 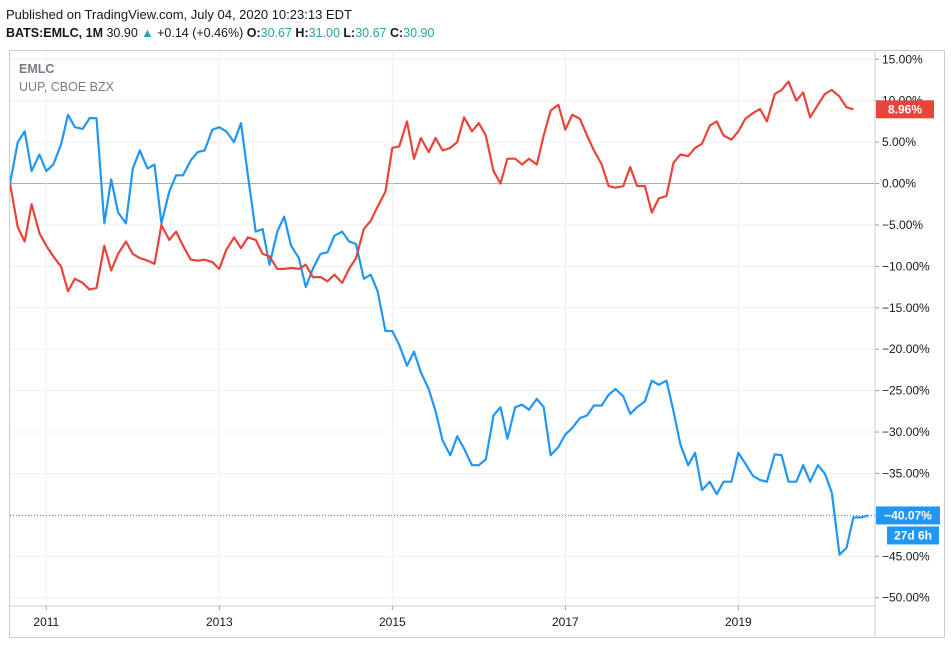 What do you see at coordinates (738, 622) in the screenshot?
I see `x-tick-label: 2019` at bounding box center [738, 622].